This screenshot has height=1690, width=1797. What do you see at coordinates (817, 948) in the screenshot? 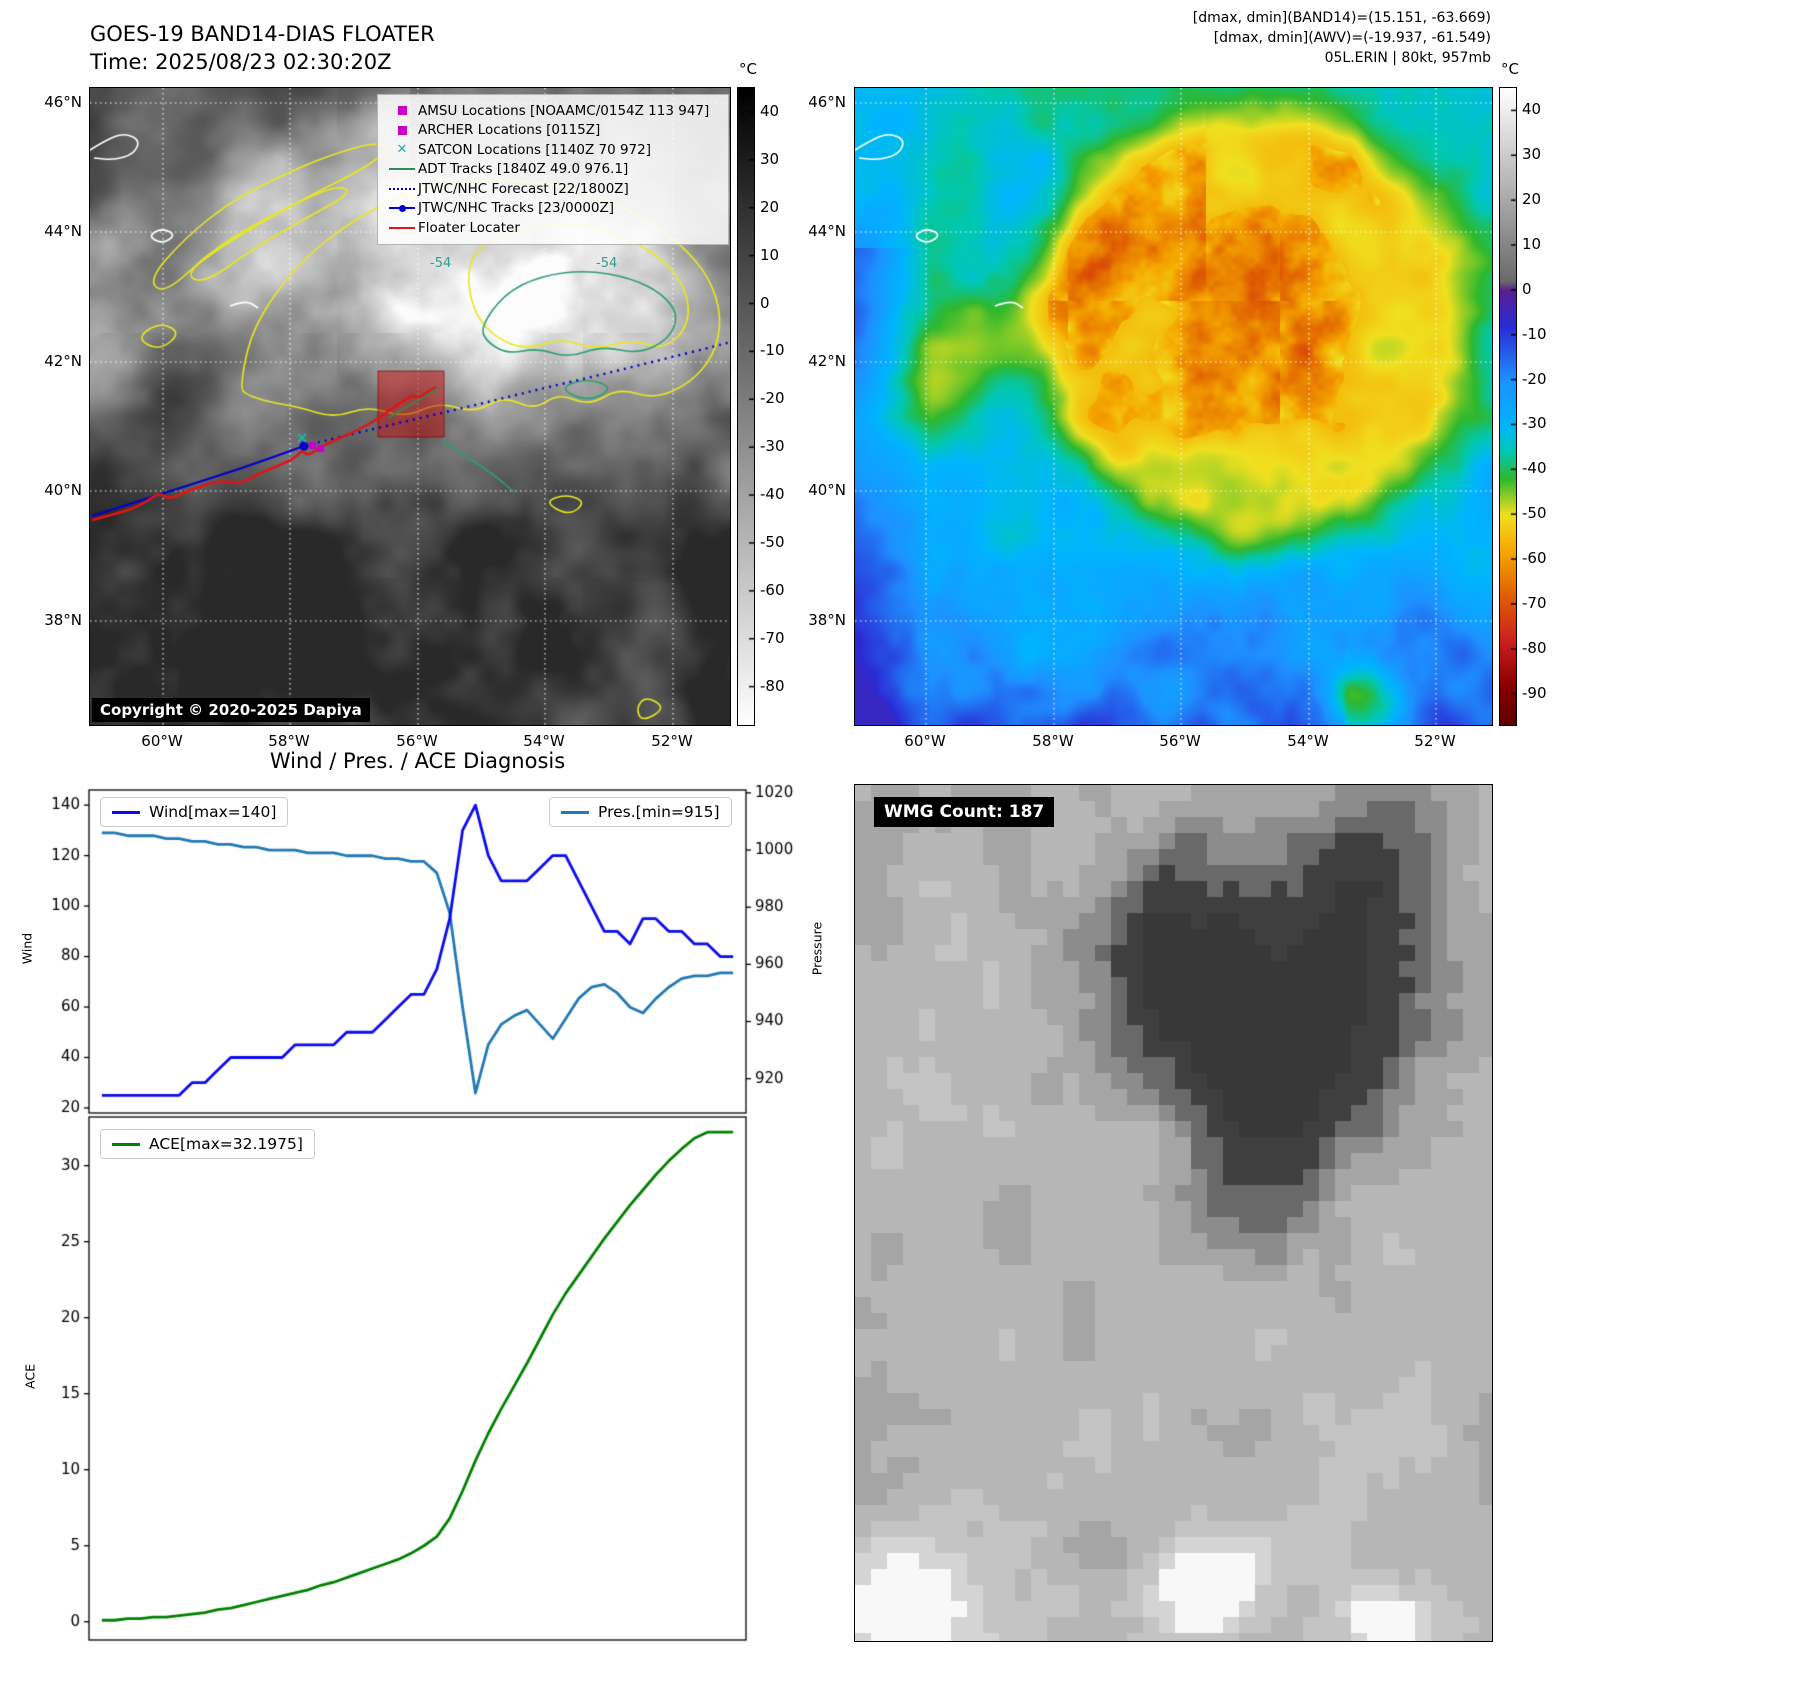
I see `pressure-axis-label: Pressure` at bounding box center [817, 948].